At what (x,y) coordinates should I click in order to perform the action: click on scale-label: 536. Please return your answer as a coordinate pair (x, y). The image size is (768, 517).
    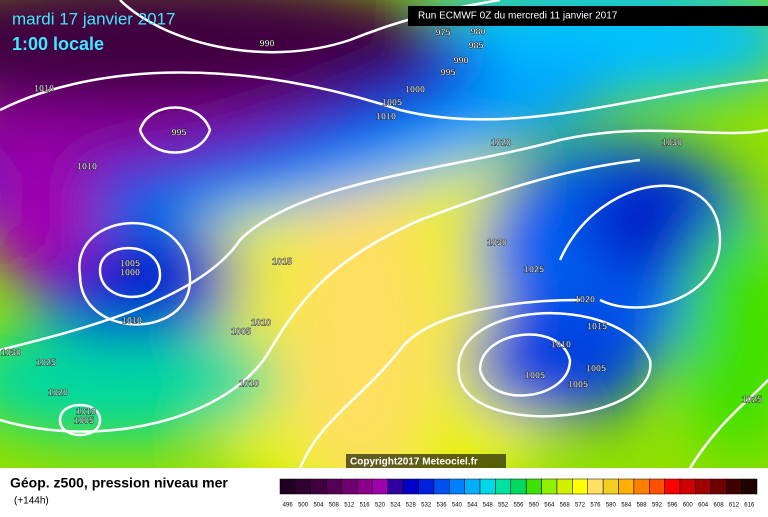
    Looking at the image, I should click on (442, 506).